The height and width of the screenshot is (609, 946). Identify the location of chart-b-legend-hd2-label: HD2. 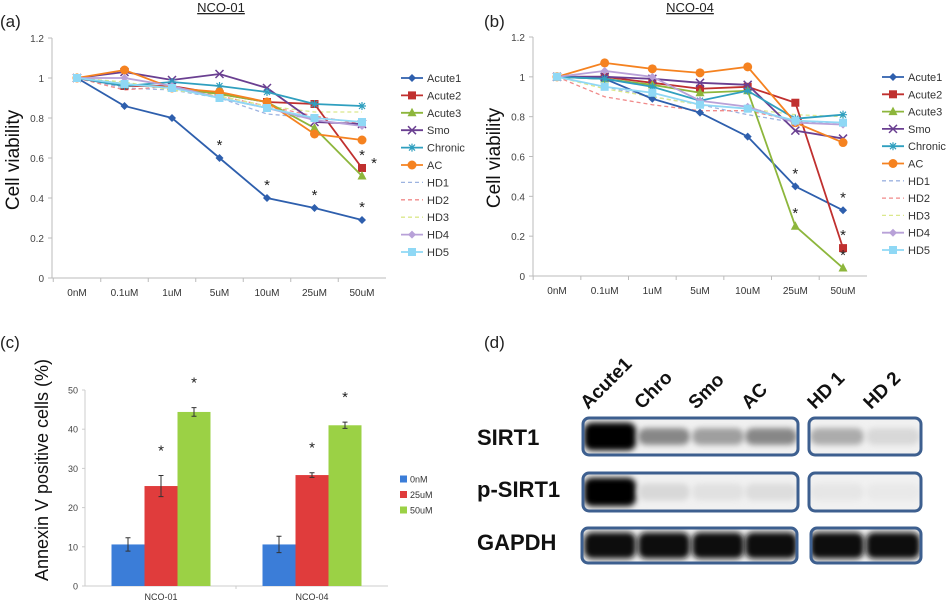
(919, 199).